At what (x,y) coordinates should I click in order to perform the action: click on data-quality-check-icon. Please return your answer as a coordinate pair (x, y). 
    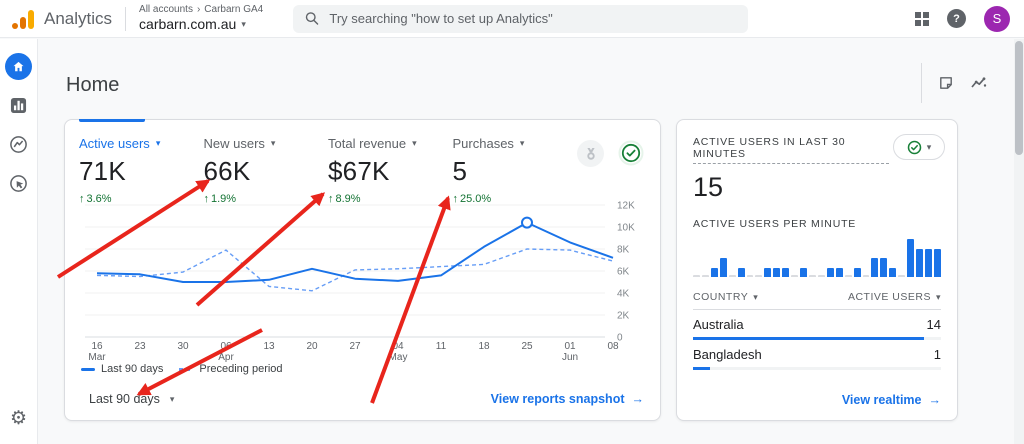
    Looking at the image, I should click on (631, 153).